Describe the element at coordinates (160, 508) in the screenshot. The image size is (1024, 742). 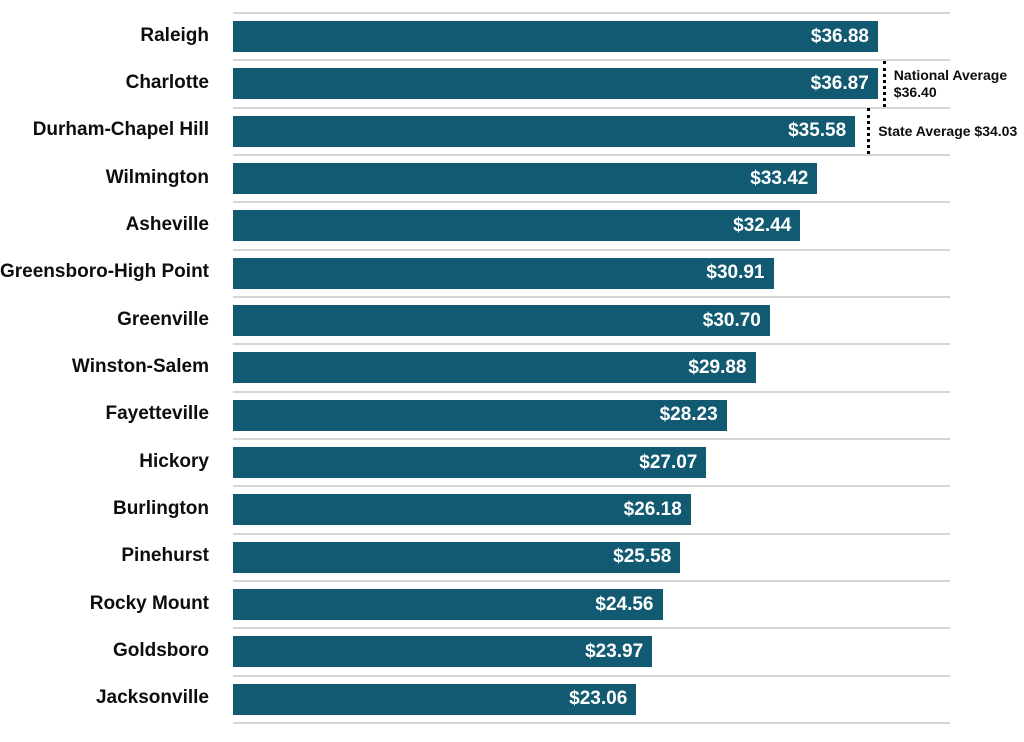
I see `category-label: Burlington` at that location.